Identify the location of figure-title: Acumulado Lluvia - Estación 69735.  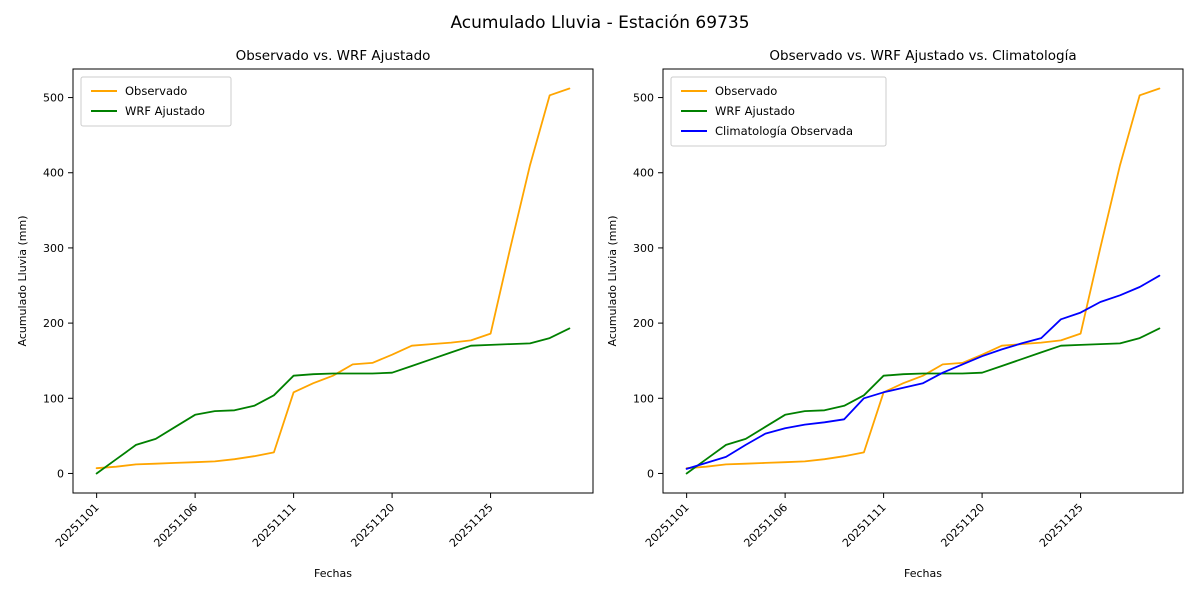
(599, 23).